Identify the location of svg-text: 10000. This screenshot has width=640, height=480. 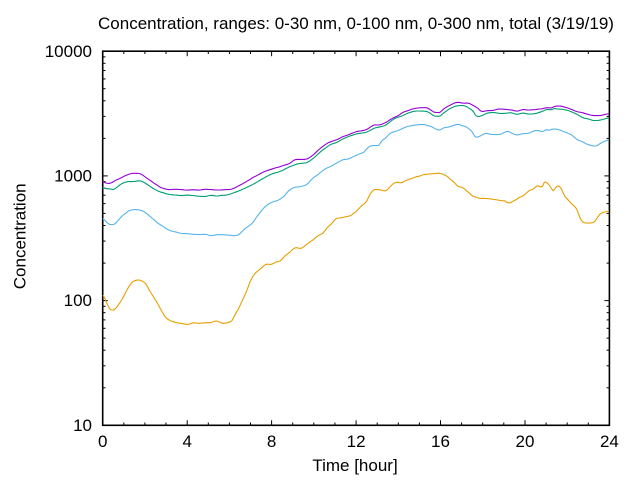
(68, 51).